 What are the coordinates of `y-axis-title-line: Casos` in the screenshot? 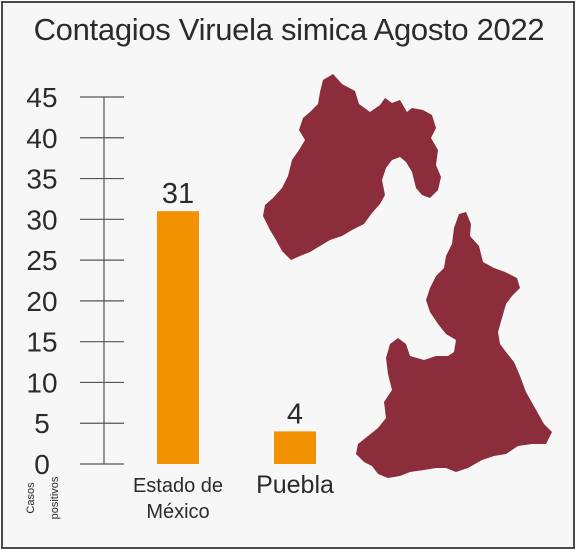 It's located at (31, 498).